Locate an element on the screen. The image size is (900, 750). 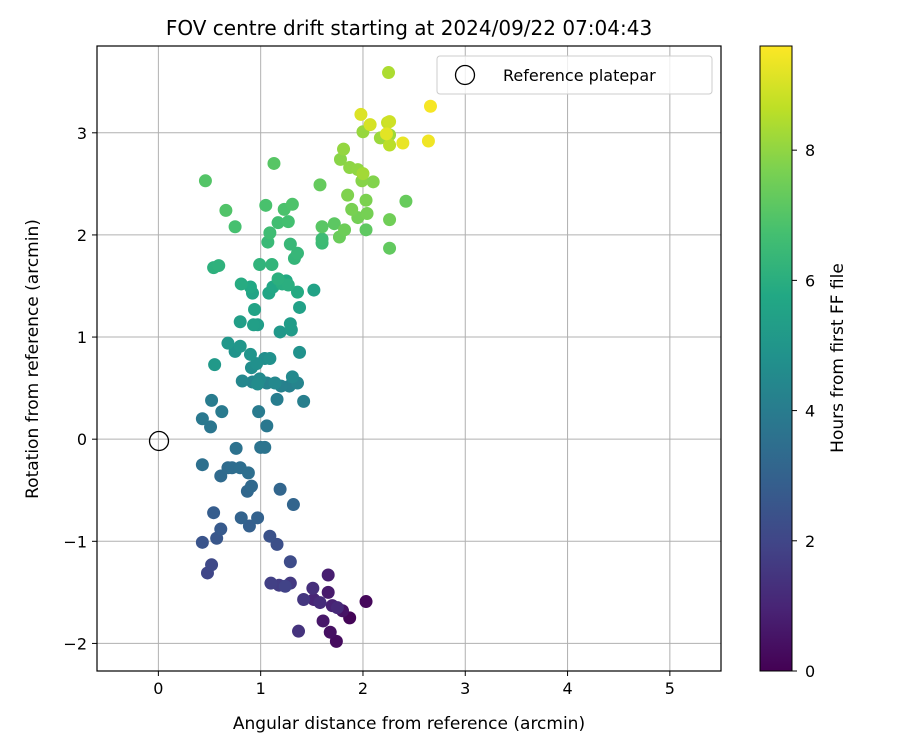
legend-marker-icon is located at coordinates (465, 75).